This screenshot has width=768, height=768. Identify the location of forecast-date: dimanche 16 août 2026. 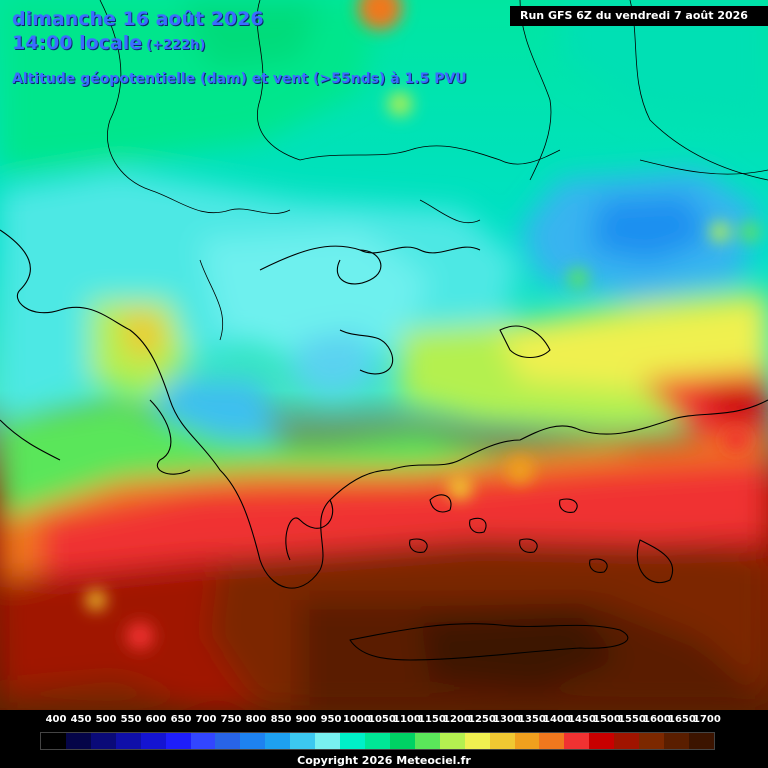
(138, 19).